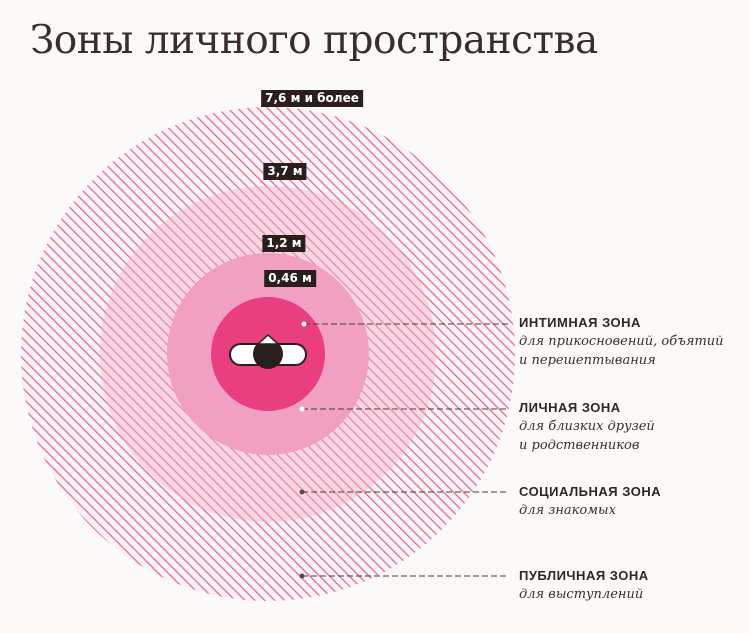  Describe the element at coordinates (303, 450) in the screenshot. I see `leader-dots` at that location.